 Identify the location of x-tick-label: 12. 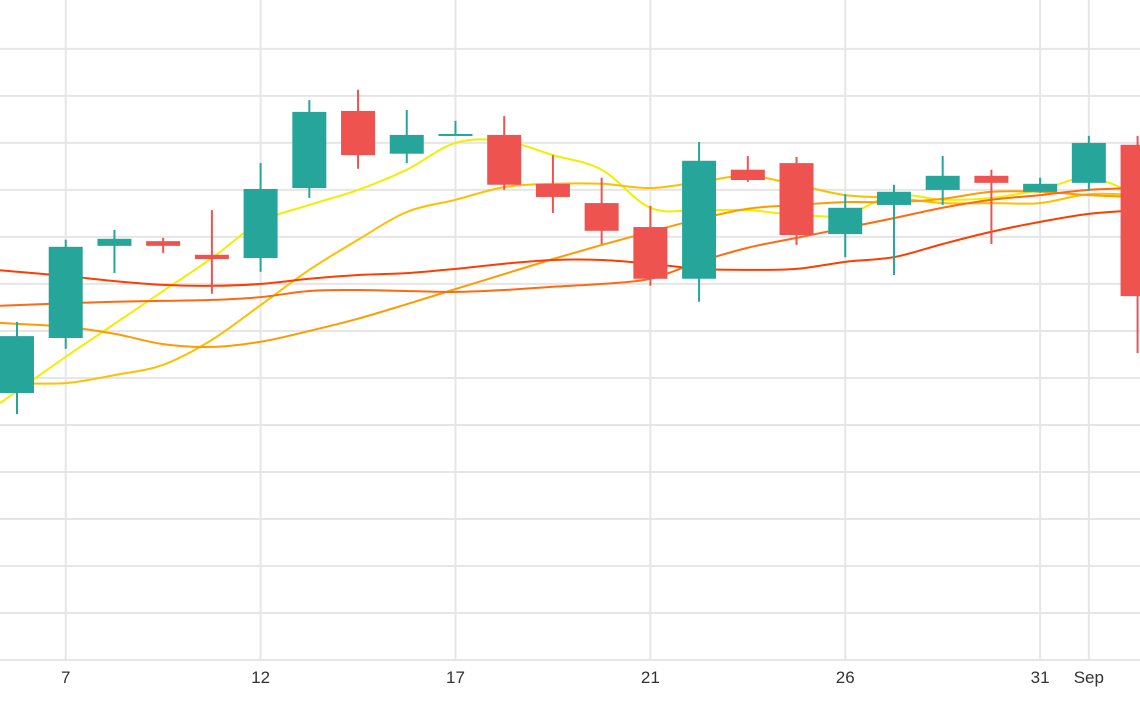
(260, 677).